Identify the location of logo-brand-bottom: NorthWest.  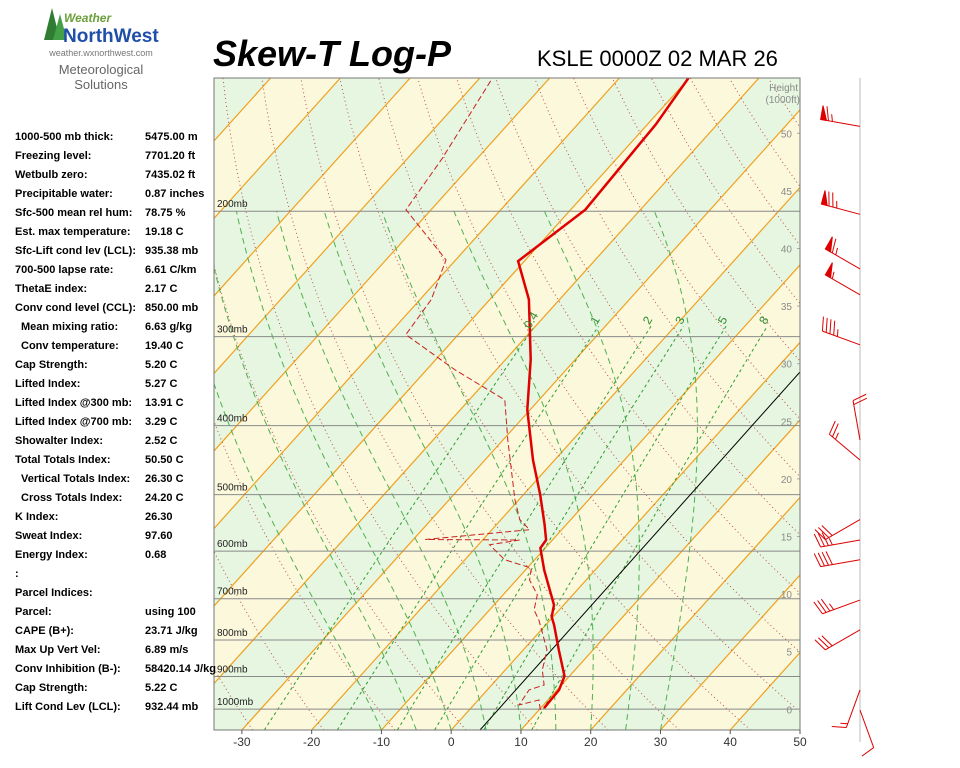
(111, 36).